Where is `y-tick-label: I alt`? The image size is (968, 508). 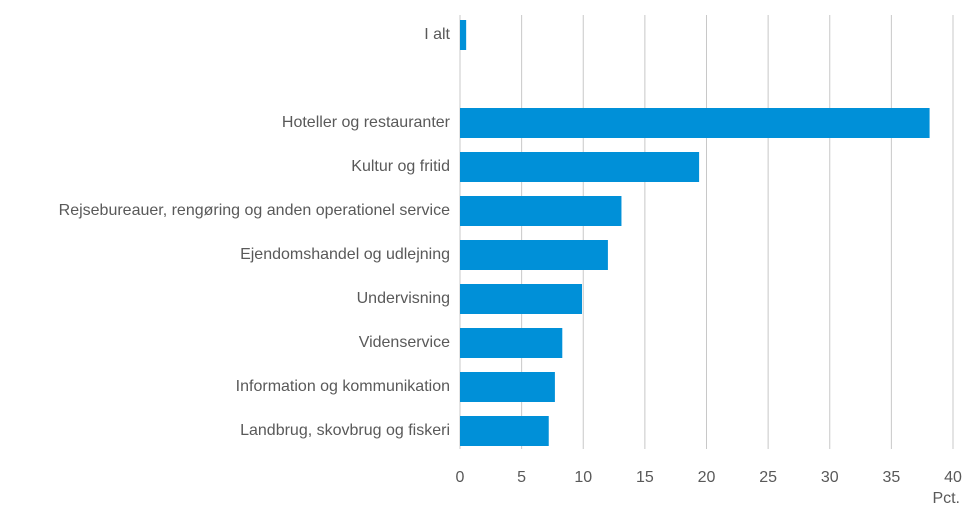
y-tick-label: I alt is located at coordinates (437, 34).